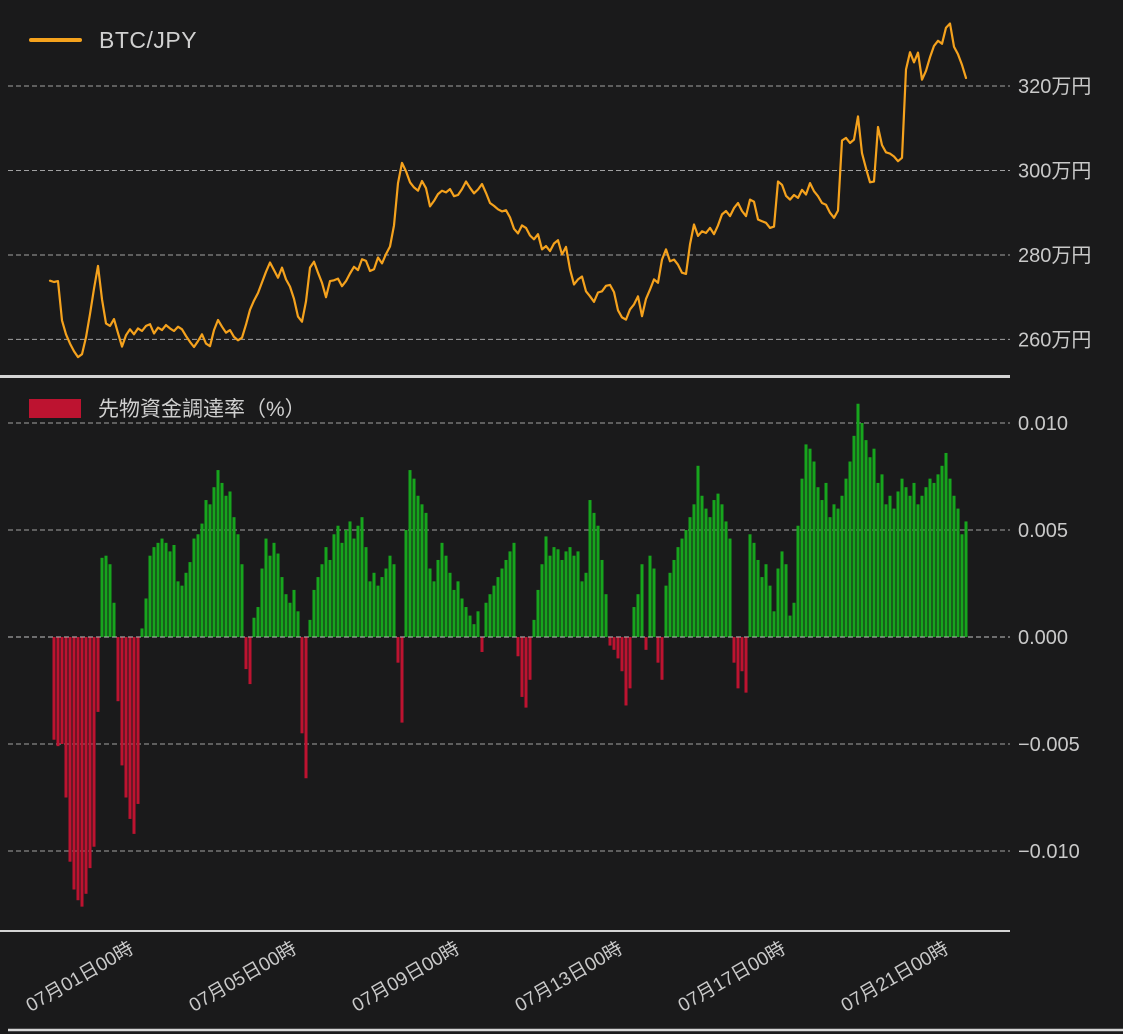 The image size is (1123, 1034). What do you see at coordinates (148, 39) in the screenshot?
I see `price-legend-label: BTC/JPY` at bounding box center [148, 39].